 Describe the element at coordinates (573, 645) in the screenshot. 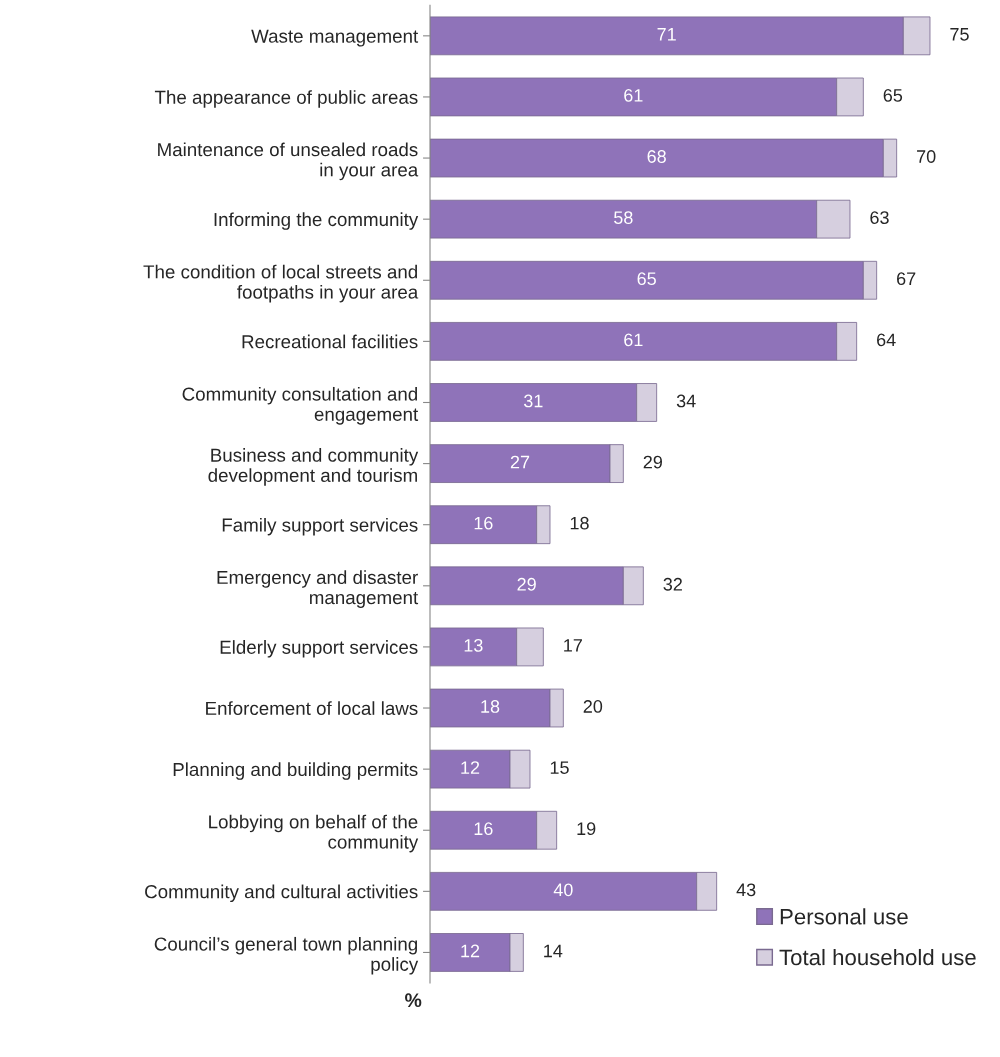

I see `total-label: 17` at that location.